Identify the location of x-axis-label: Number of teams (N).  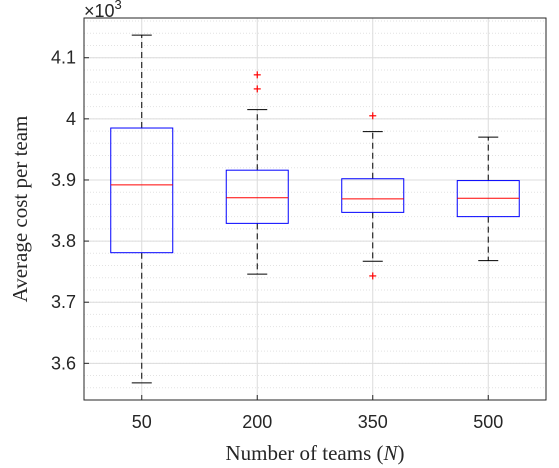
(314, 453).